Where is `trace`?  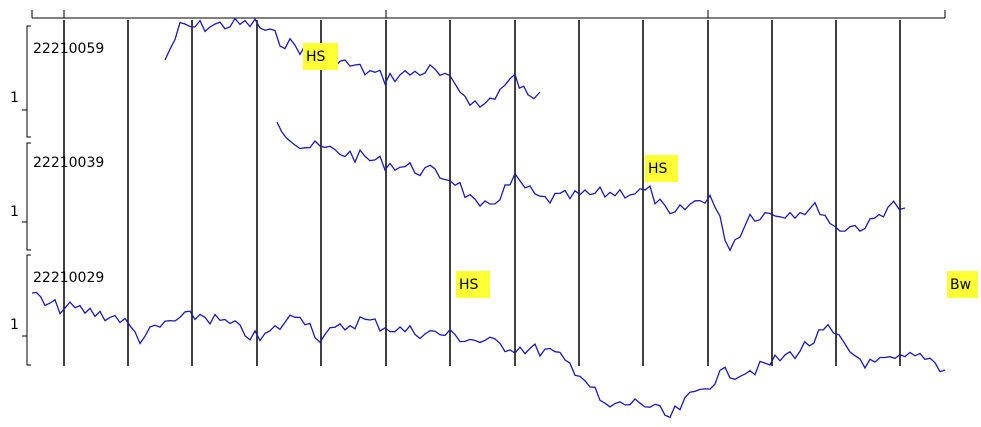
trace is located at coordinates (352, 62).